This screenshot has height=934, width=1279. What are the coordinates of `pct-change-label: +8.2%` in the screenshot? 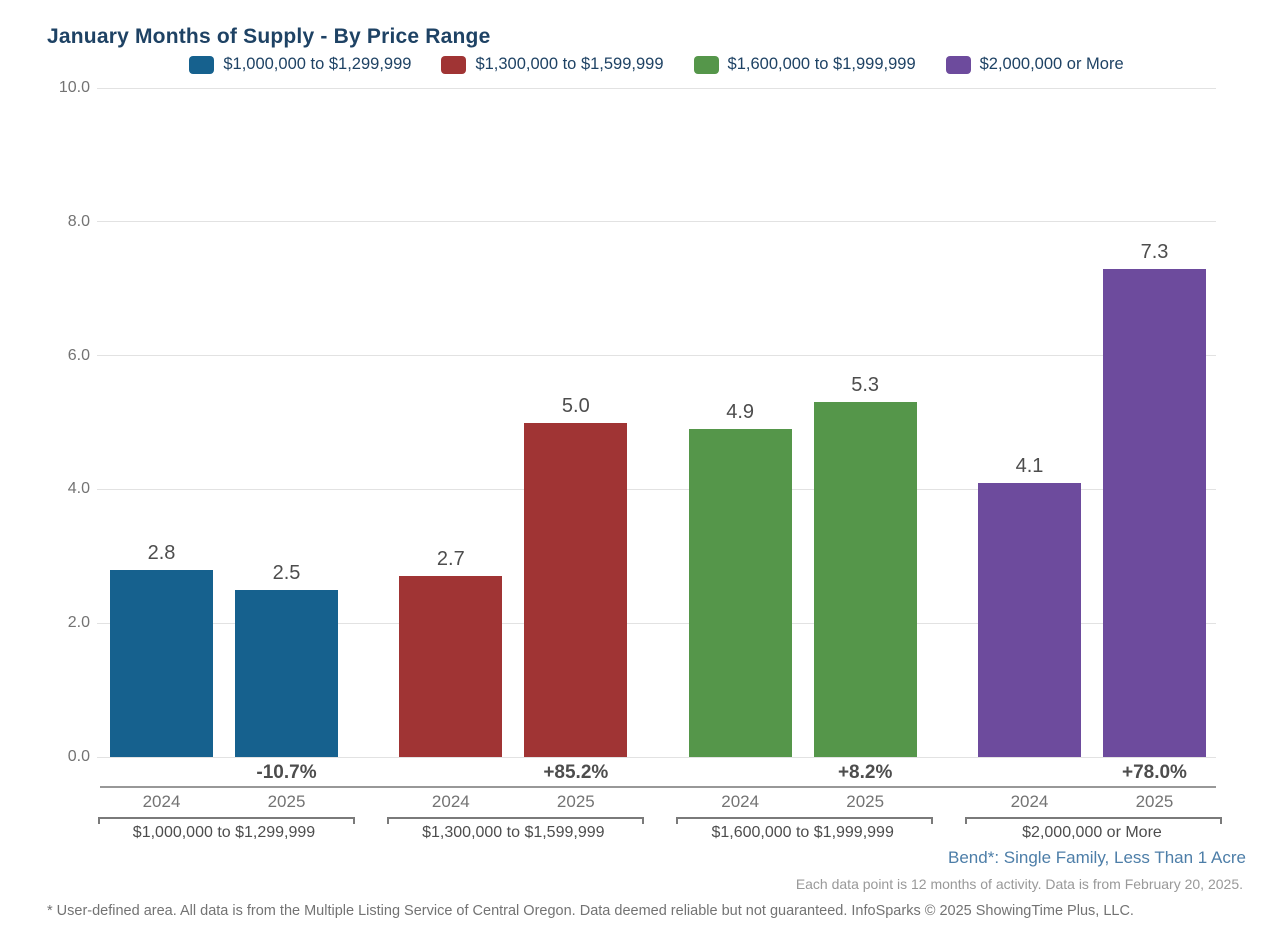 It's located at (865, 772).